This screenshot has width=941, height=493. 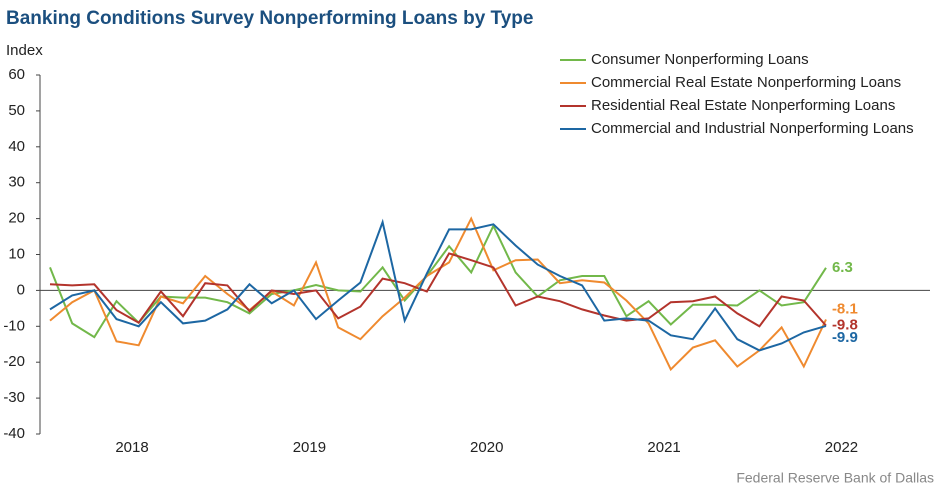 What do you see at coordinates (841, 447) in the screenshot?
I see `x-tick-label: 2022` at bounding box center [841, 447].